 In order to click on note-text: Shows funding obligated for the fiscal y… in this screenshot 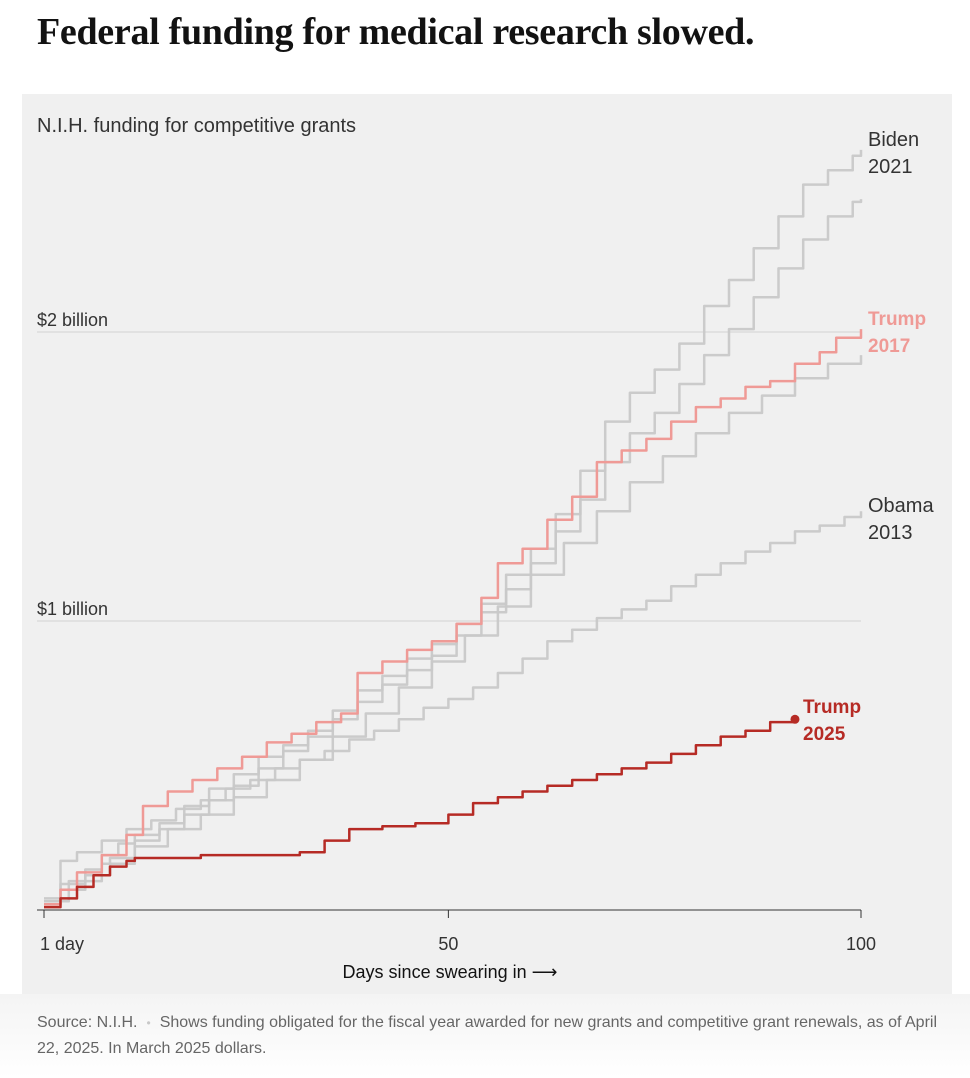, I will do `click(487, 1035)`.